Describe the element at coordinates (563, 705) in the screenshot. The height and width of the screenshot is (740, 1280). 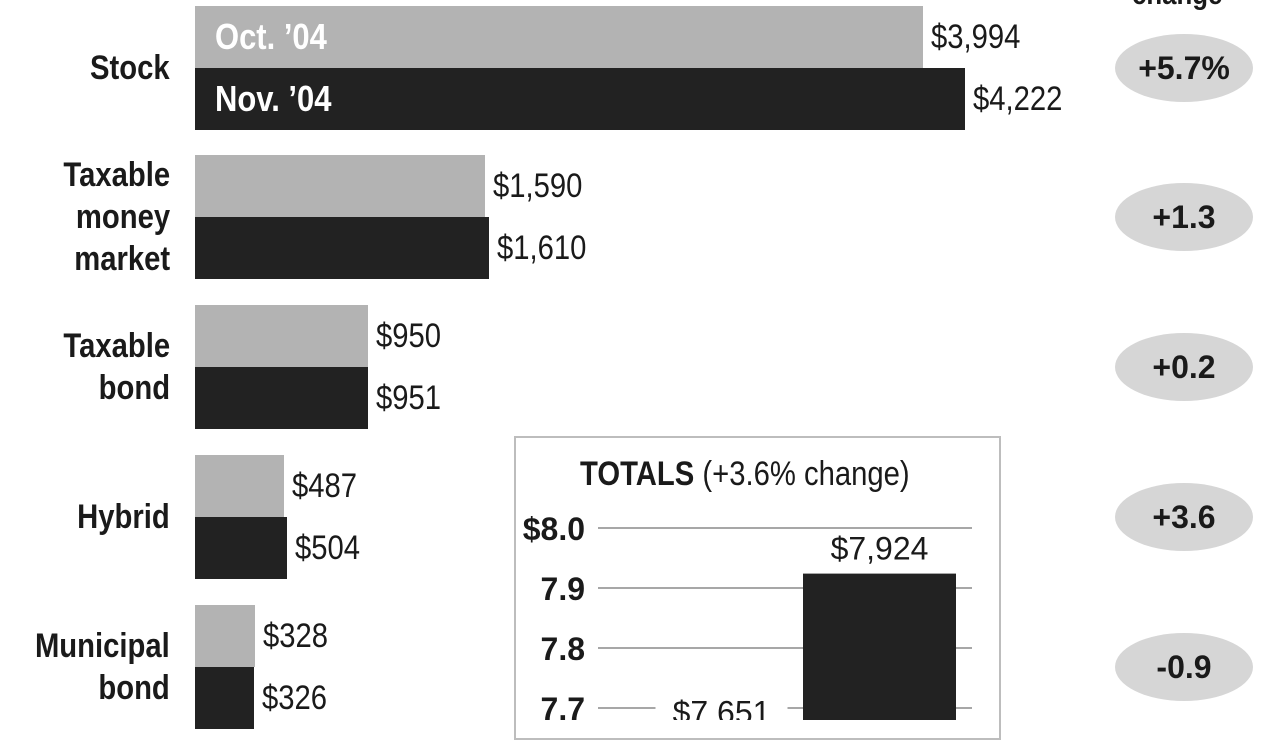
I see `y-tick-label: 7.7` at that location.